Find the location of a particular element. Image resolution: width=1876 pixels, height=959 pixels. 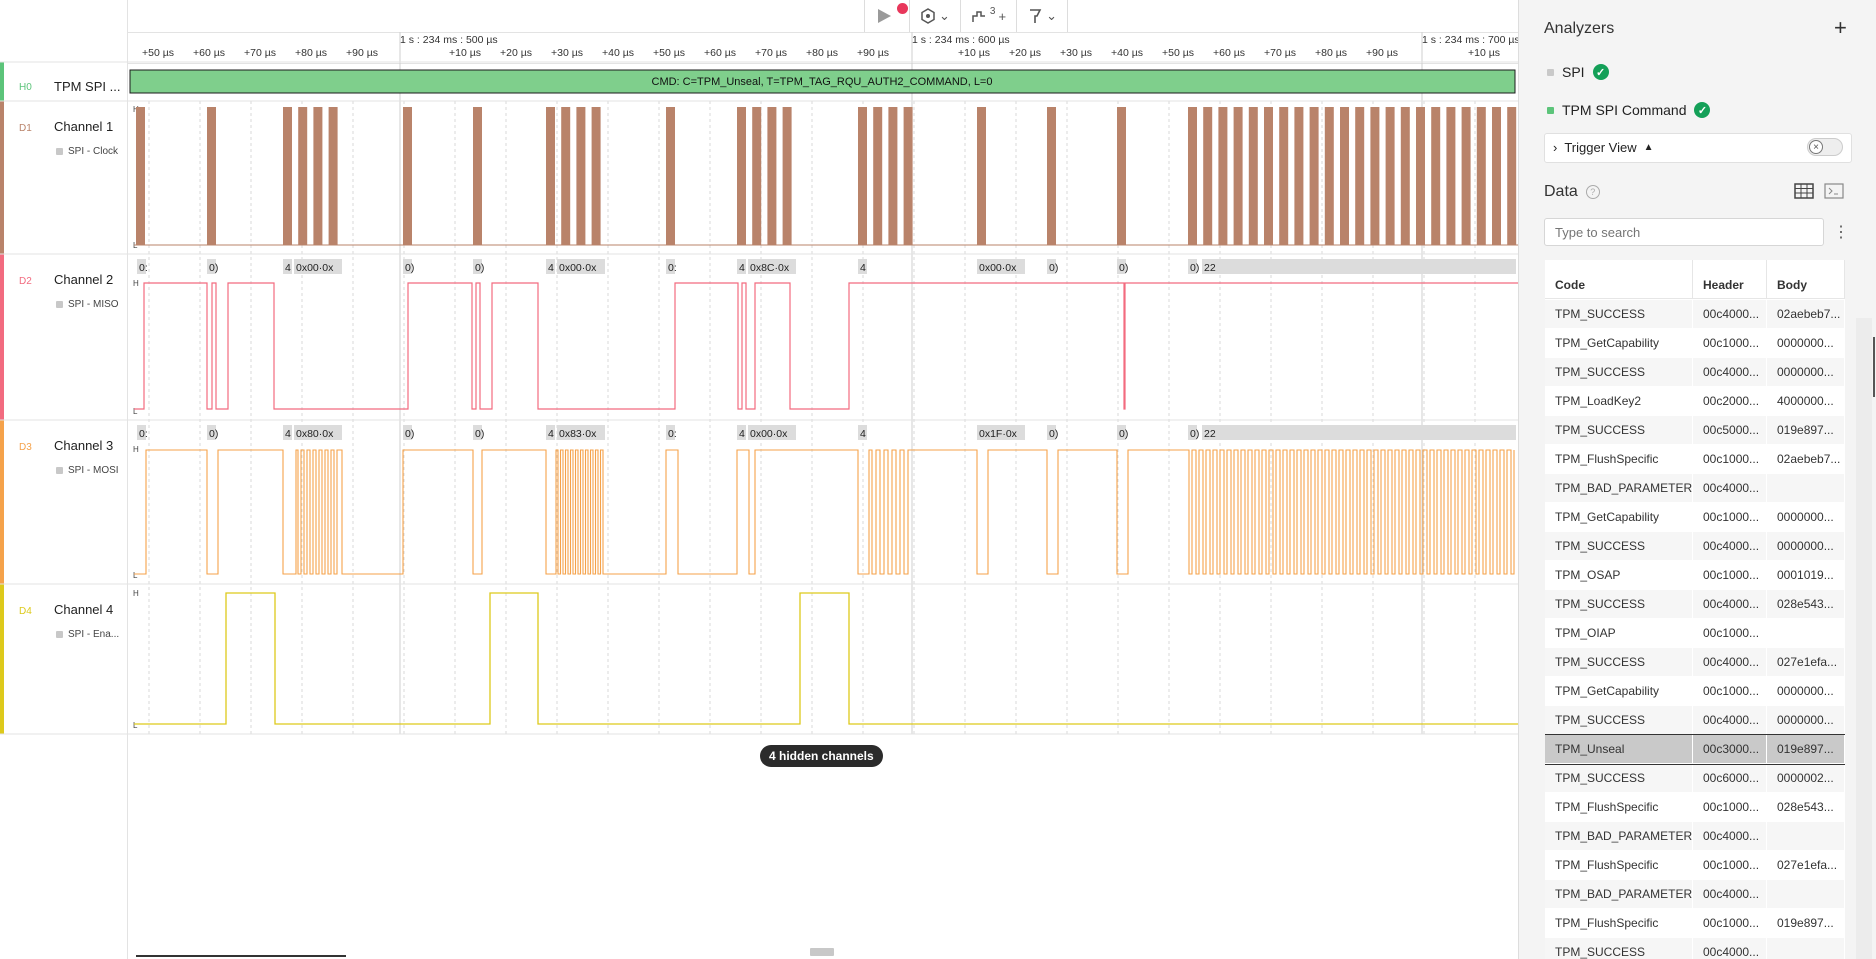

miso-waveform is located at coordinates (826, 346).